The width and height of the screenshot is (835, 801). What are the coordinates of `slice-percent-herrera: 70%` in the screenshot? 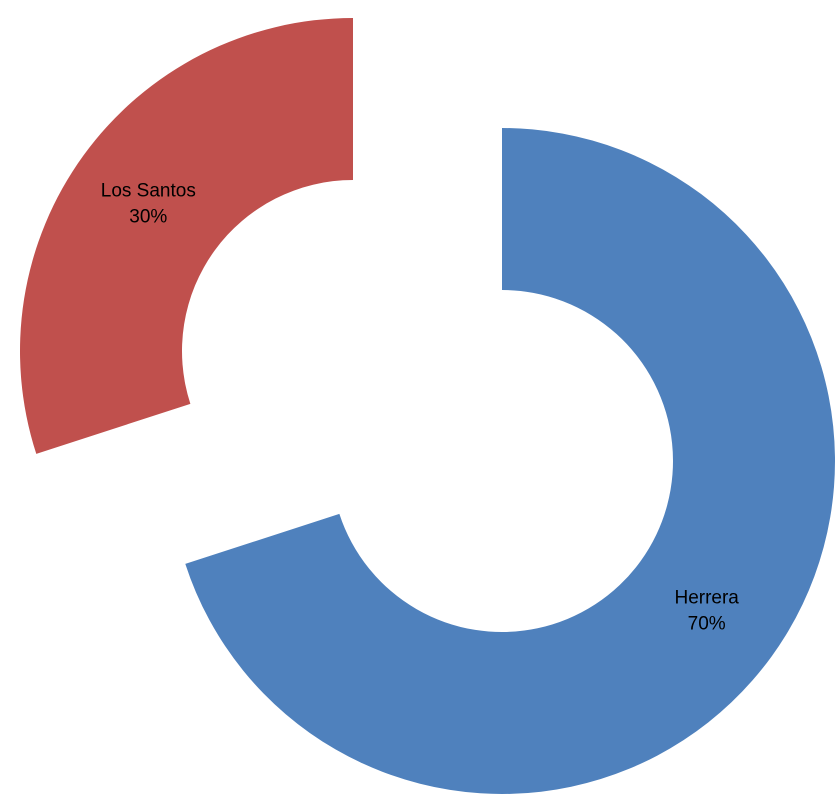 It's located at (707, 624).